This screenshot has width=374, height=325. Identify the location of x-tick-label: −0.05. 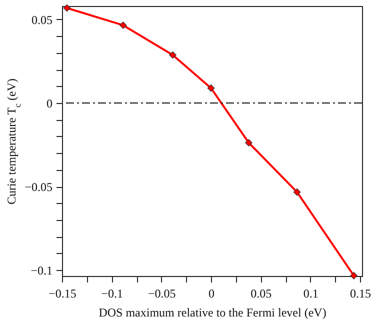
(162, 293).